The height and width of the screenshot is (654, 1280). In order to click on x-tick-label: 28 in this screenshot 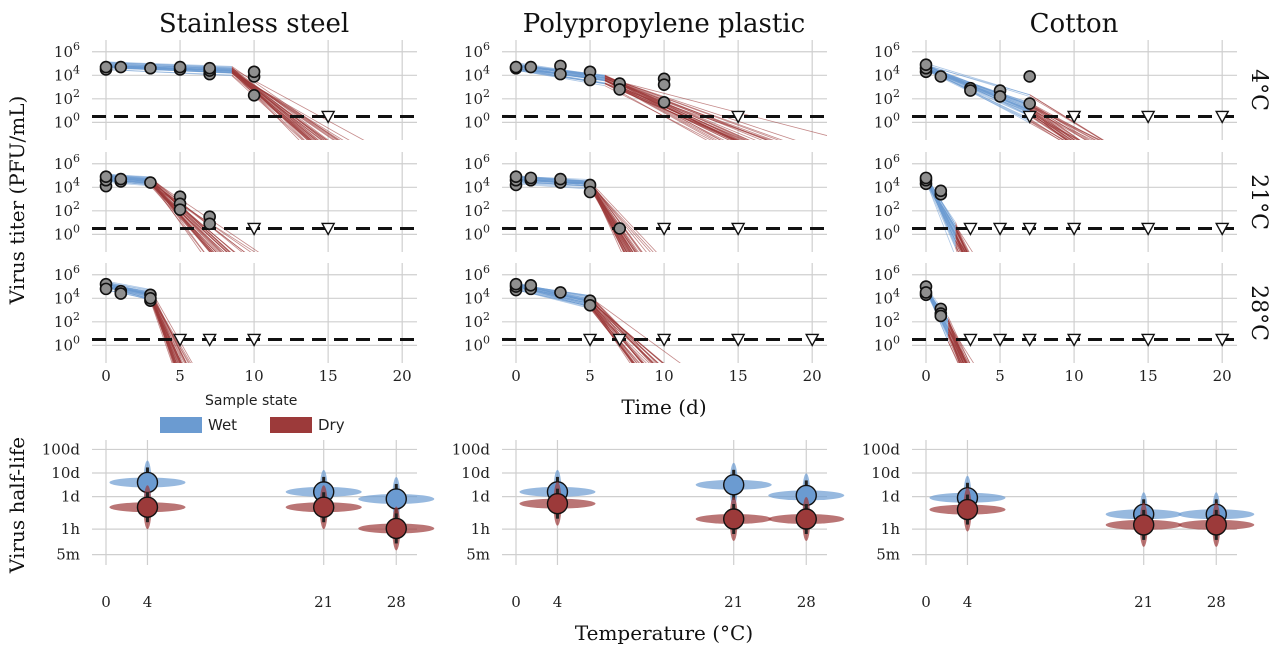, I will do `click(806, 602)`.